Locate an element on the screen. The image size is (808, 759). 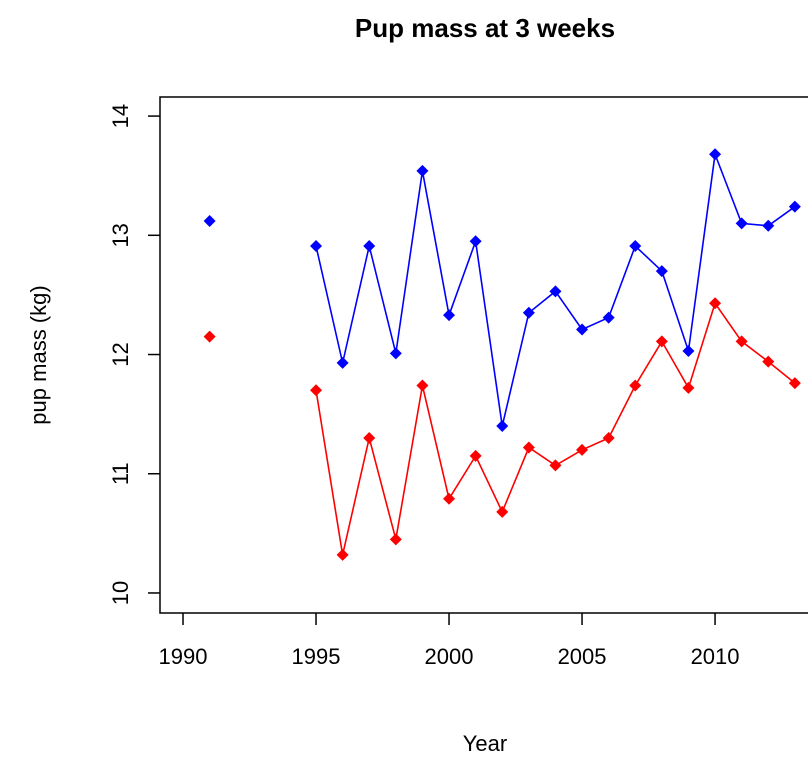
x-tick-label: 2010 is located at coordinates (715, 656).